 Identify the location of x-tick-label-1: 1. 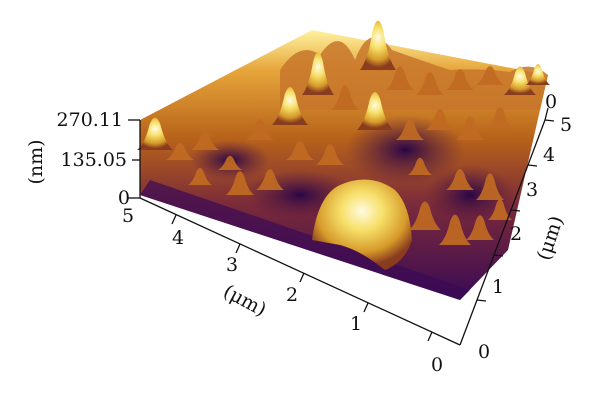
(356, 324).